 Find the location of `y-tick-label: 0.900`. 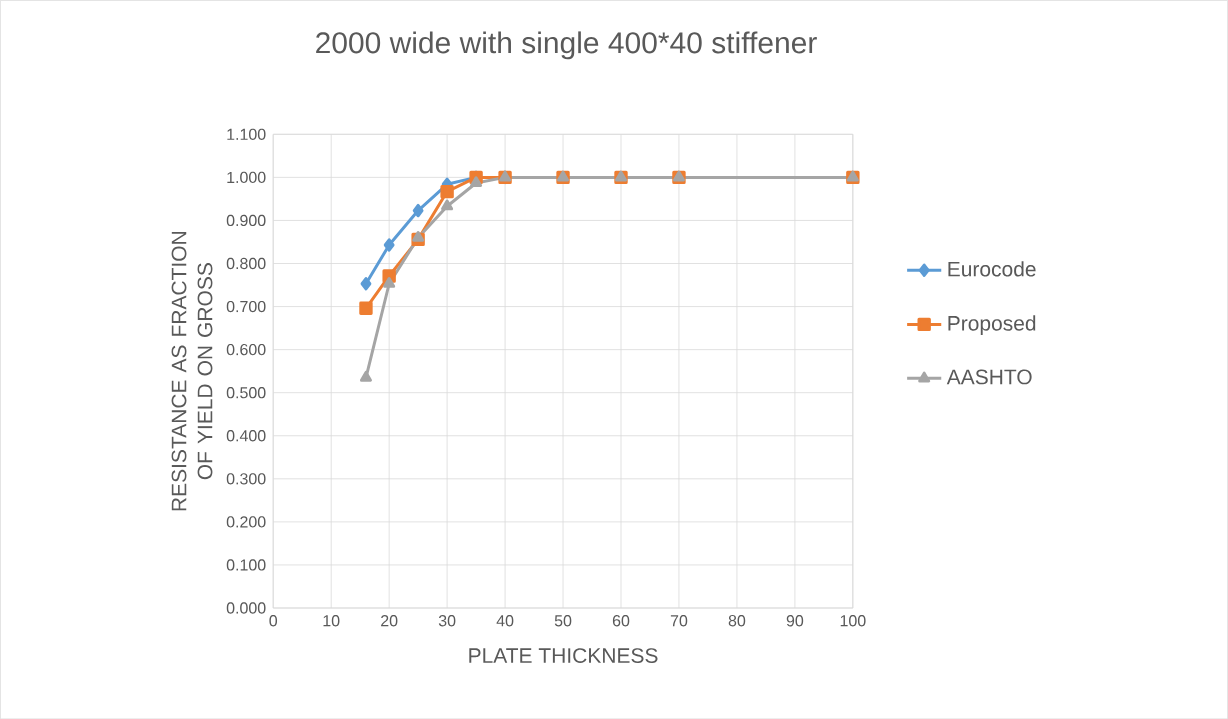

y-tick-label: 0.900 is located at coordinates (246, 220).